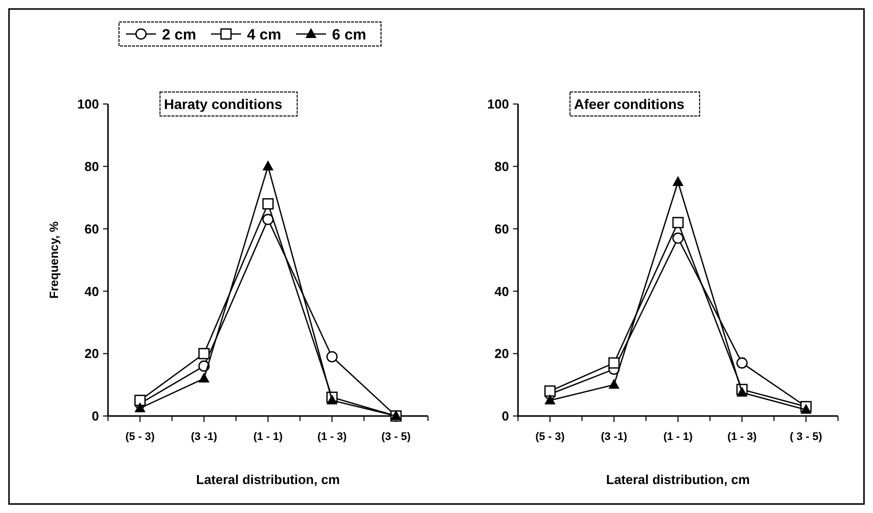 This screenshot has height=513, width=873. Describe the element at coordinates (629, 104) in the screenshot. I see `chart-title: Afeer conditions` at that location.